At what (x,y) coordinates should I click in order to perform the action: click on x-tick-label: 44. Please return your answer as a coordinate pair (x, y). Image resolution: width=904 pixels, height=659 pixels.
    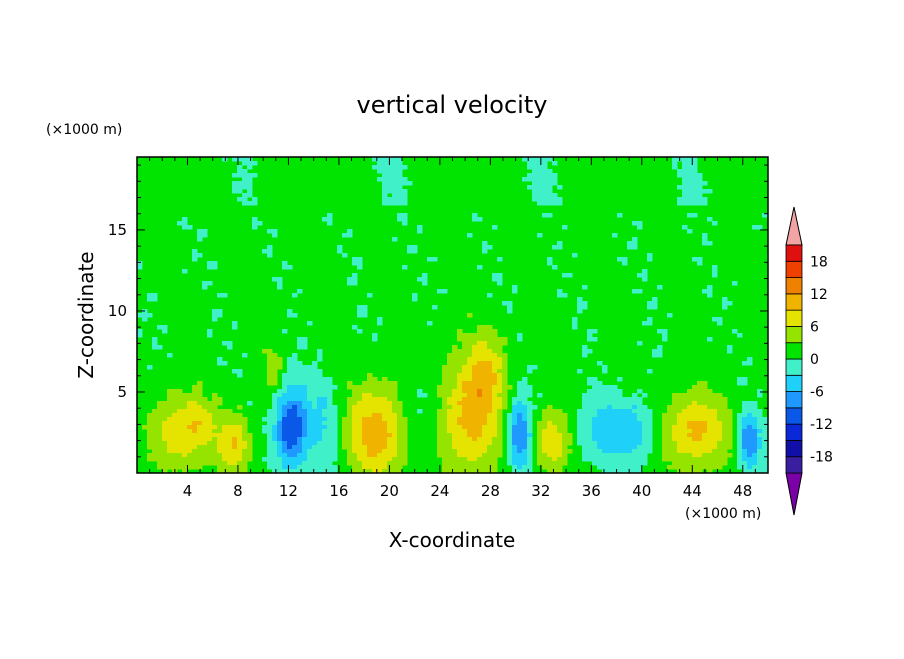
    Looking at the image, I should click on (692, 491).